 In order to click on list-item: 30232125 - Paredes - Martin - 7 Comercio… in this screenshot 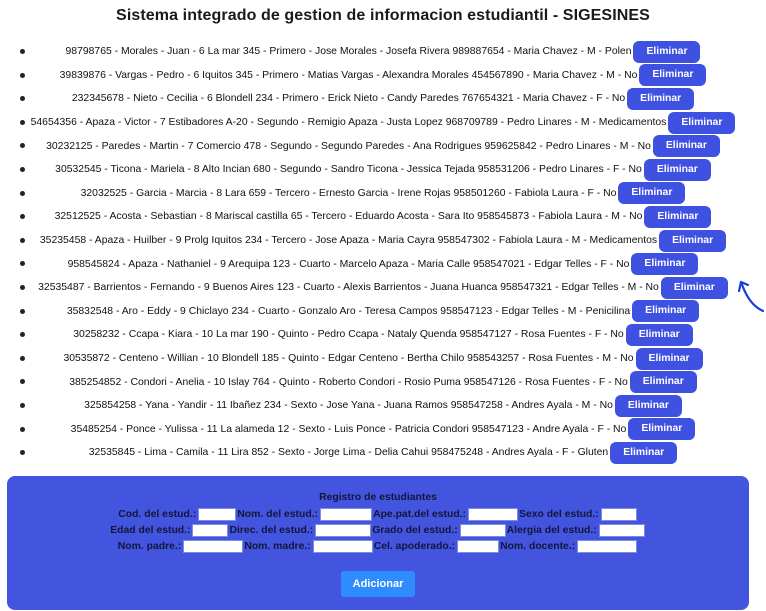, I will do `click(383, 146)`.